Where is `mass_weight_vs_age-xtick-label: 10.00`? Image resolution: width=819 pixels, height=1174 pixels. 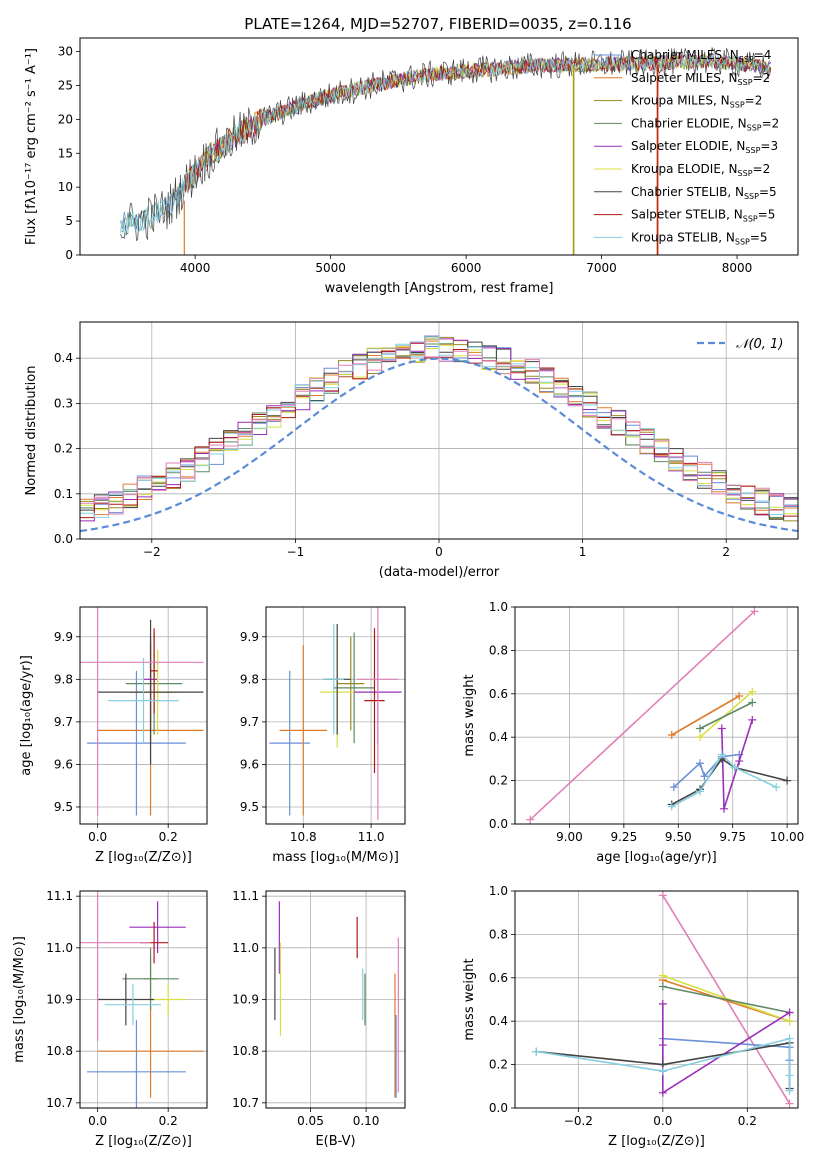
mass_weight_vs_age-xtick-label: 10.00 is located at coordinates (787, 837).